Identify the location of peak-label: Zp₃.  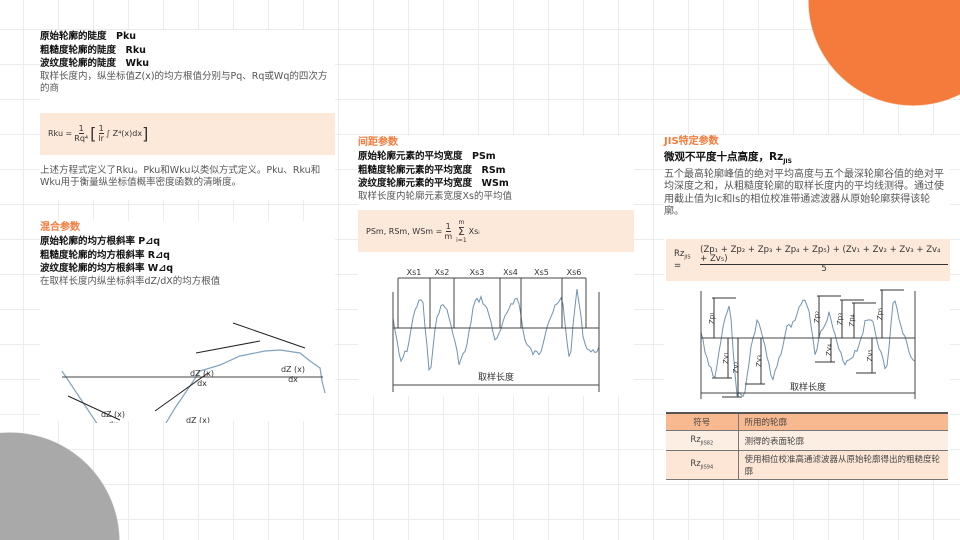
(840, 319).